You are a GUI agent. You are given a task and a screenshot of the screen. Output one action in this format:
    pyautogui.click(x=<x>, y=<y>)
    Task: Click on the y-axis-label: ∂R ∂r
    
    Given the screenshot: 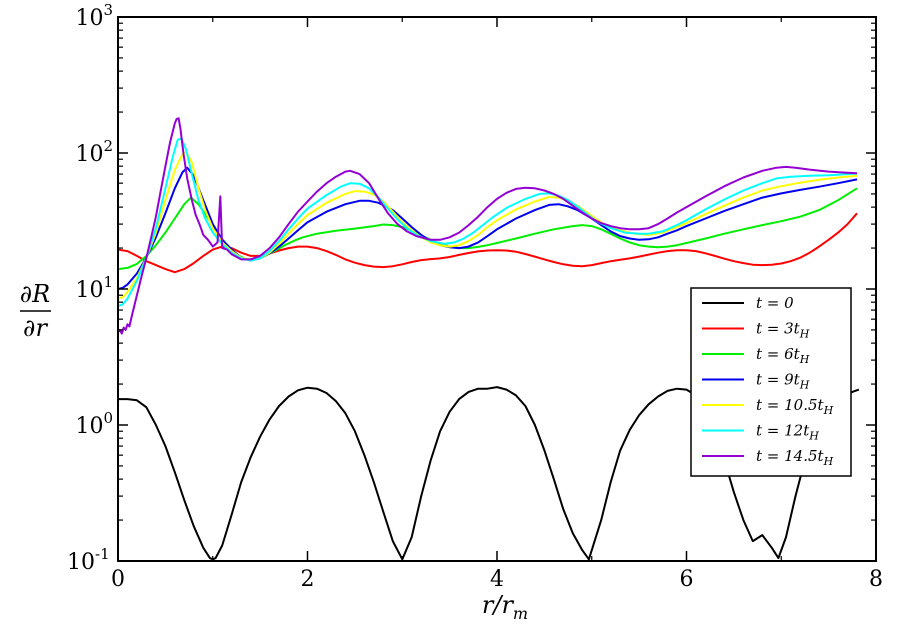 What is the action you would take?
    pyautogui.click(x=35, y=311)
    